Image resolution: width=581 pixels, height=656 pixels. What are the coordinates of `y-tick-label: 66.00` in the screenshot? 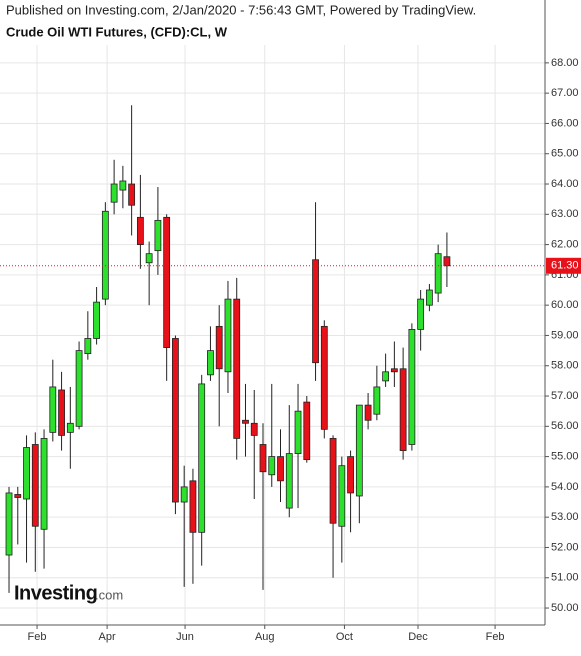 It's located at (565, 123).